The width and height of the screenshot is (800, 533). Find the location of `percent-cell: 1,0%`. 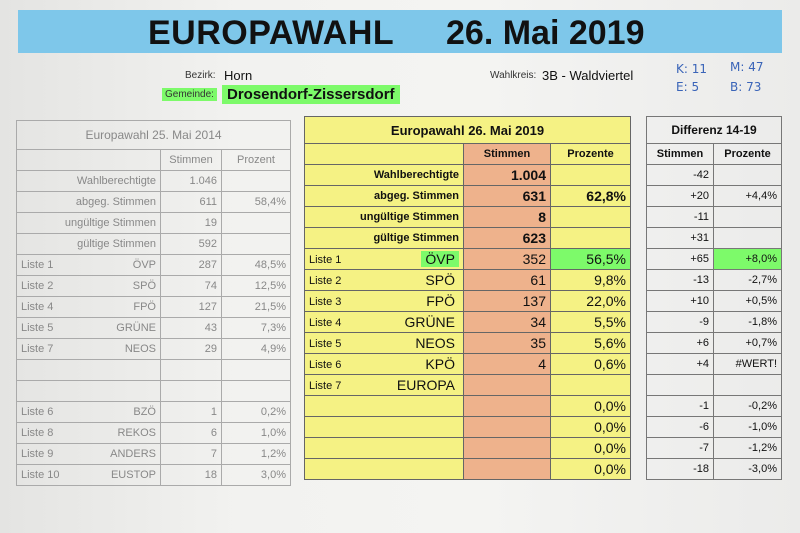

percent-cell: 1,0% is located at coordinates (256, 433).